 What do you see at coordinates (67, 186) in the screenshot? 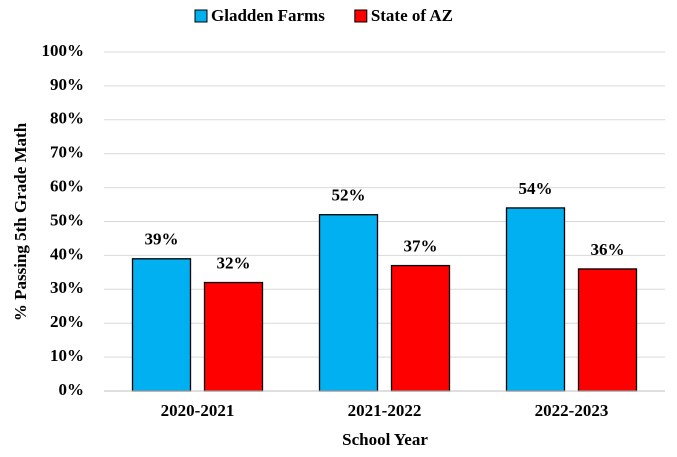
I see `y-tick-label: 60%` at bounding box center [67, 186].